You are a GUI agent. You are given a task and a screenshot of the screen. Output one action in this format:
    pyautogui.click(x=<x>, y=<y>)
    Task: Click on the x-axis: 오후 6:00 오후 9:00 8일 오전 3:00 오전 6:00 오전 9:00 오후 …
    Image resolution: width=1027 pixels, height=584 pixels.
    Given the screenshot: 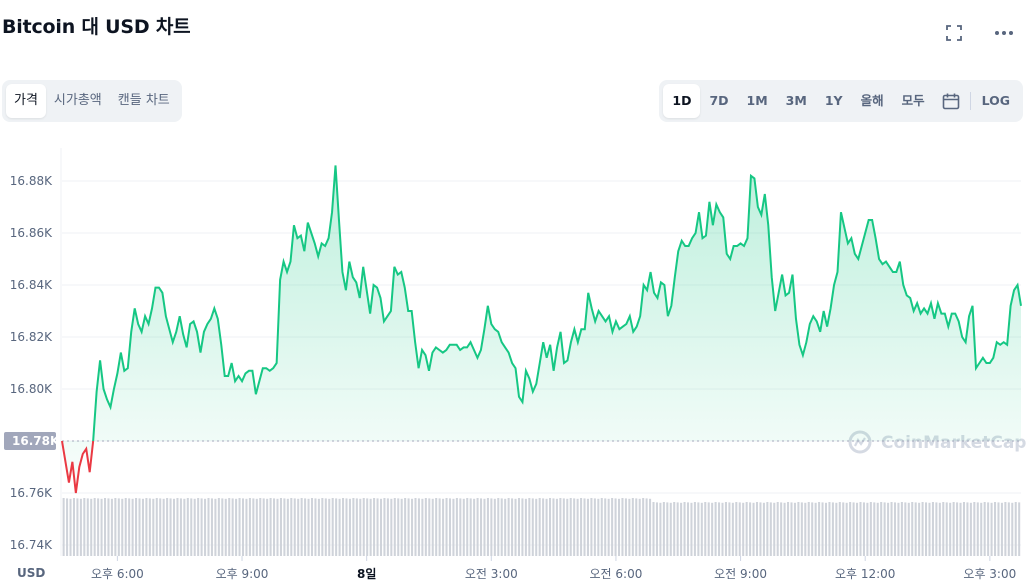 What is the action you would take?
    pyautogui.click(x=553, y=568)
    